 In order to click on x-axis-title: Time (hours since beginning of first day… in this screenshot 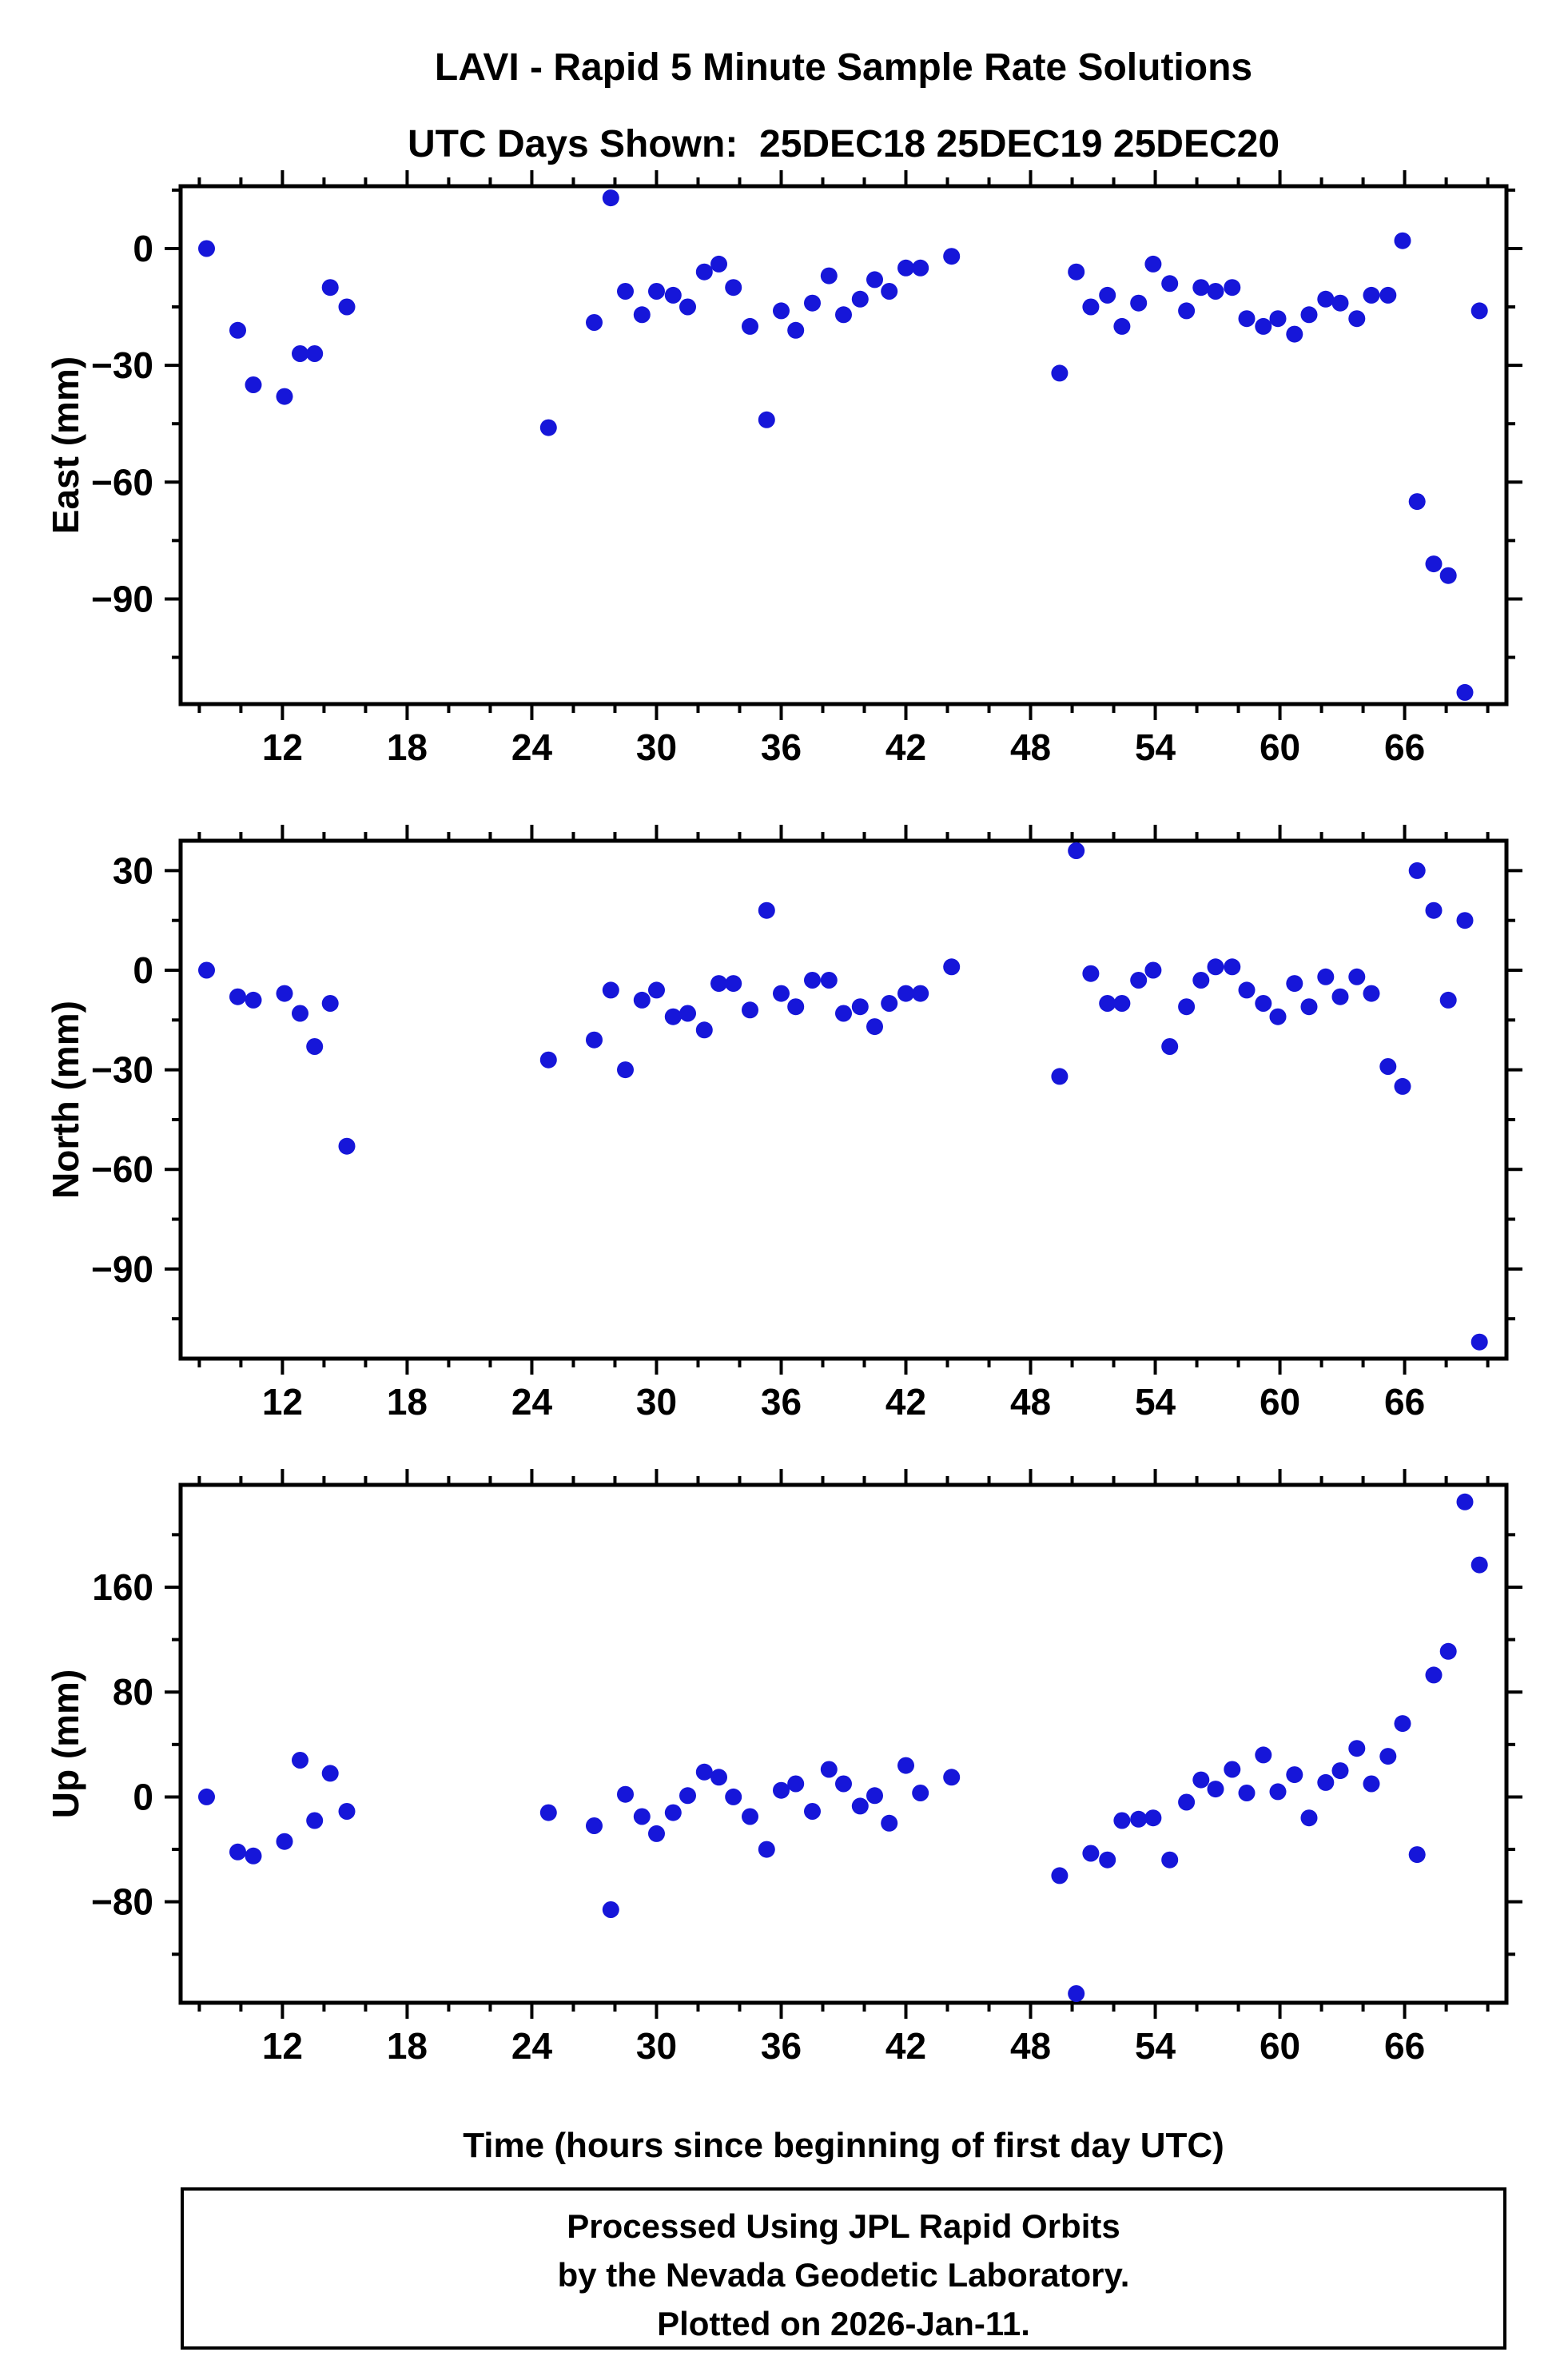, I will do `click(844, 2145)`.